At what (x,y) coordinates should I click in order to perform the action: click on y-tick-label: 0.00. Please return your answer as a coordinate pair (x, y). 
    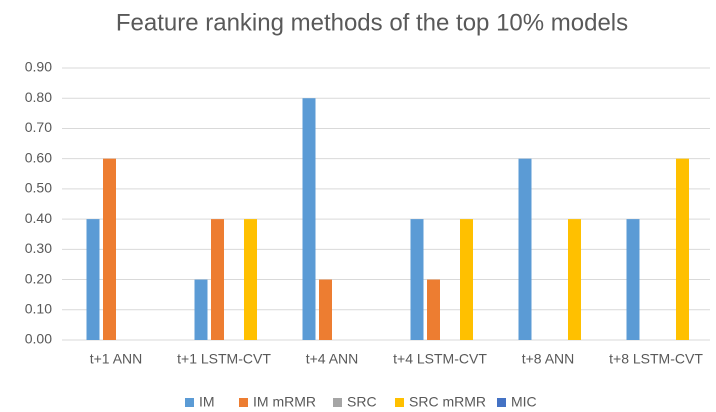
    Looking at the image, I should click on (38, 339).